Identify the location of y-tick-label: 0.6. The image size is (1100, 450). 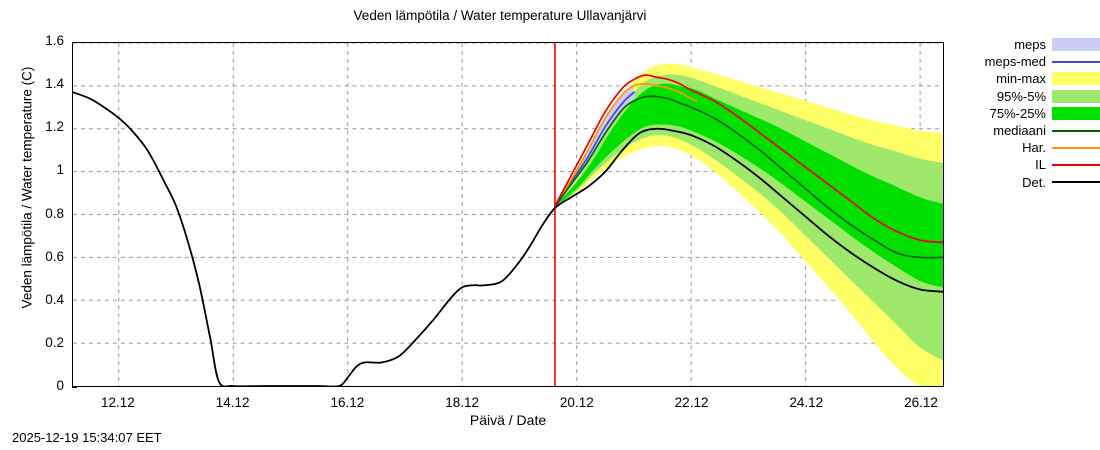
(54, 256).